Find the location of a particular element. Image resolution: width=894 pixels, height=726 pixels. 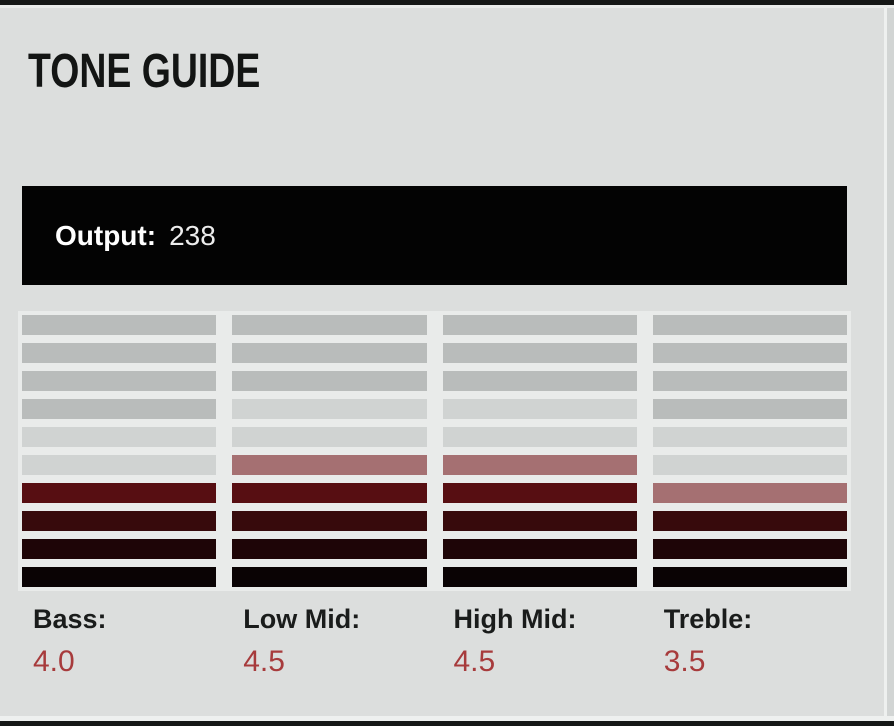

channel-value-treble: 3.5 is located at coordinates (684, 661).